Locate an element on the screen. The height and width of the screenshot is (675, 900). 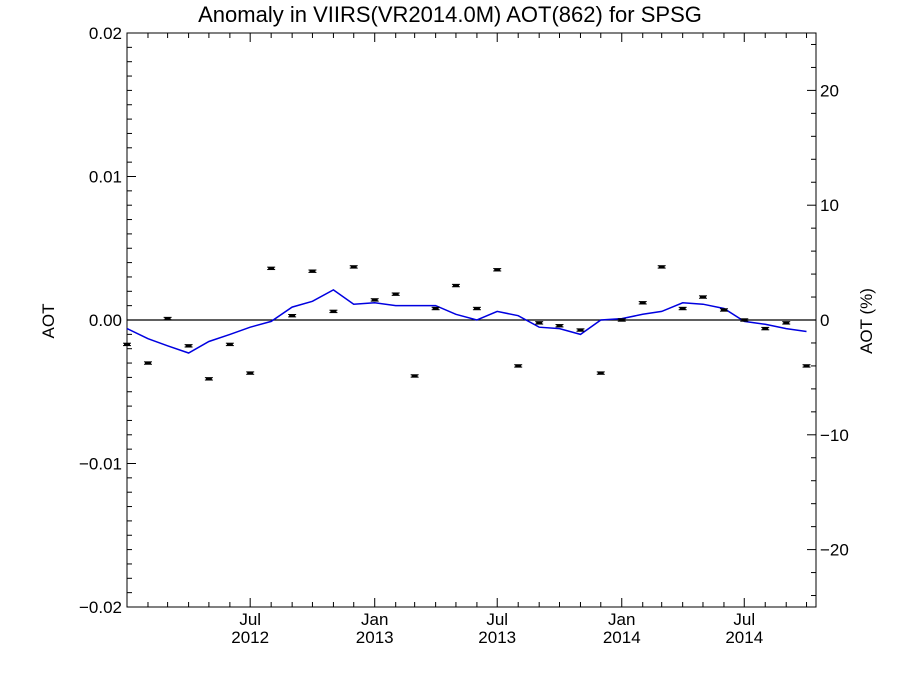
y-tick-label-left: 0.02 is located at coordinates (105, 33).